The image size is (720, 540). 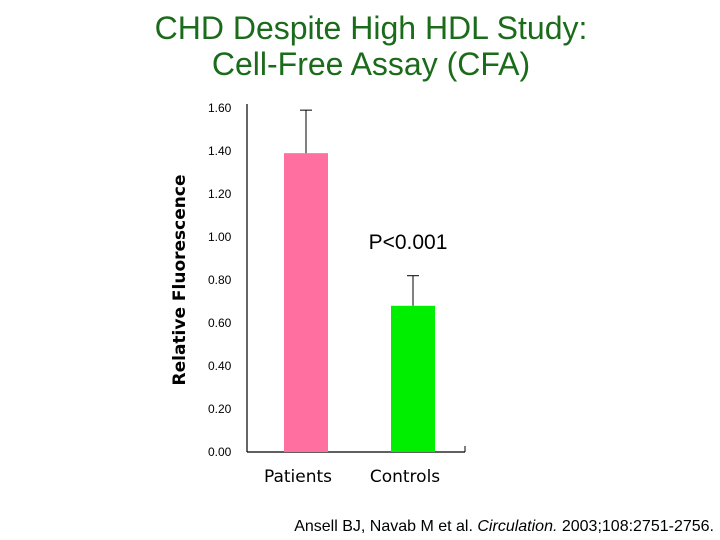 I want to click on citation-details: 2003;108:2751-2756., so click(x=635, y=526).